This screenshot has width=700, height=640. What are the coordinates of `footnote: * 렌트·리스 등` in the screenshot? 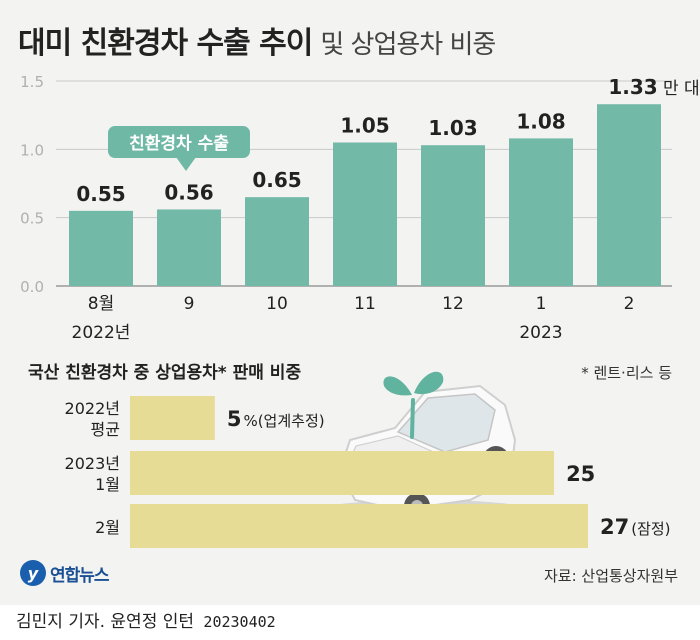 It's located at (626, 373).